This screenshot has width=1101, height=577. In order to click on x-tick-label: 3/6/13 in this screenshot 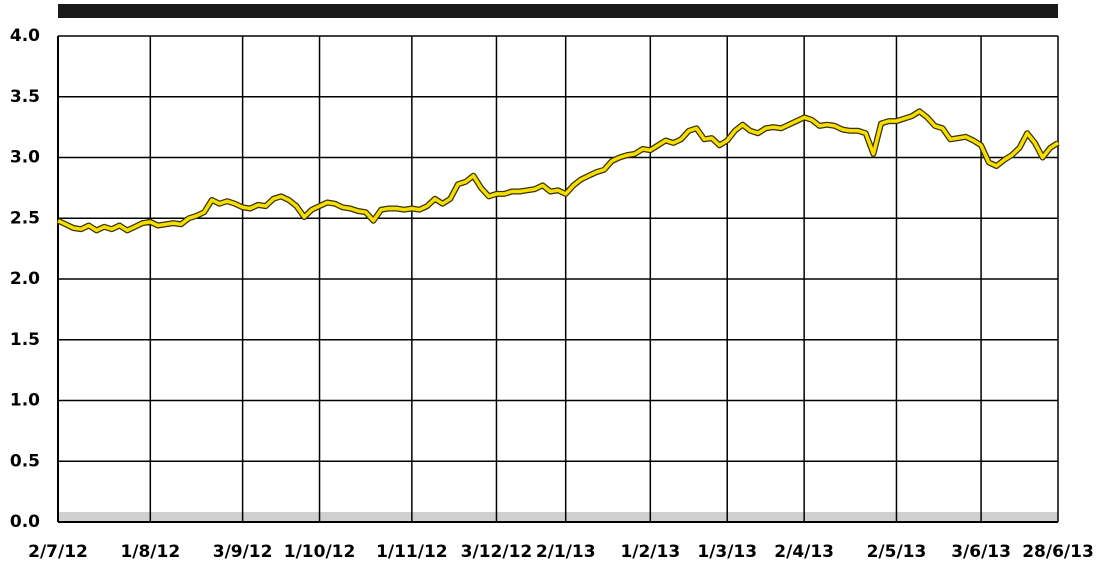, I will do `click(981, 552)`.